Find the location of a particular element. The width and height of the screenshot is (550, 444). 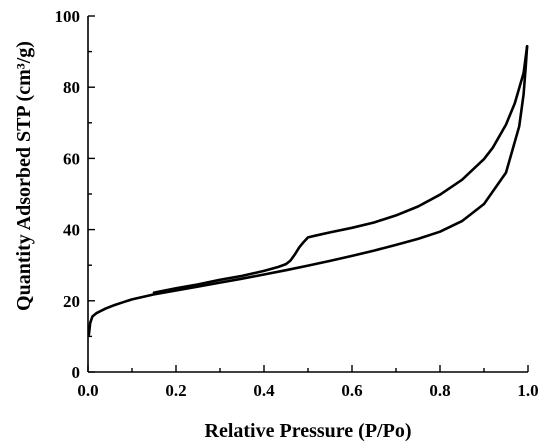

y-tick-label: 100 is located at coordinates (68, 16).